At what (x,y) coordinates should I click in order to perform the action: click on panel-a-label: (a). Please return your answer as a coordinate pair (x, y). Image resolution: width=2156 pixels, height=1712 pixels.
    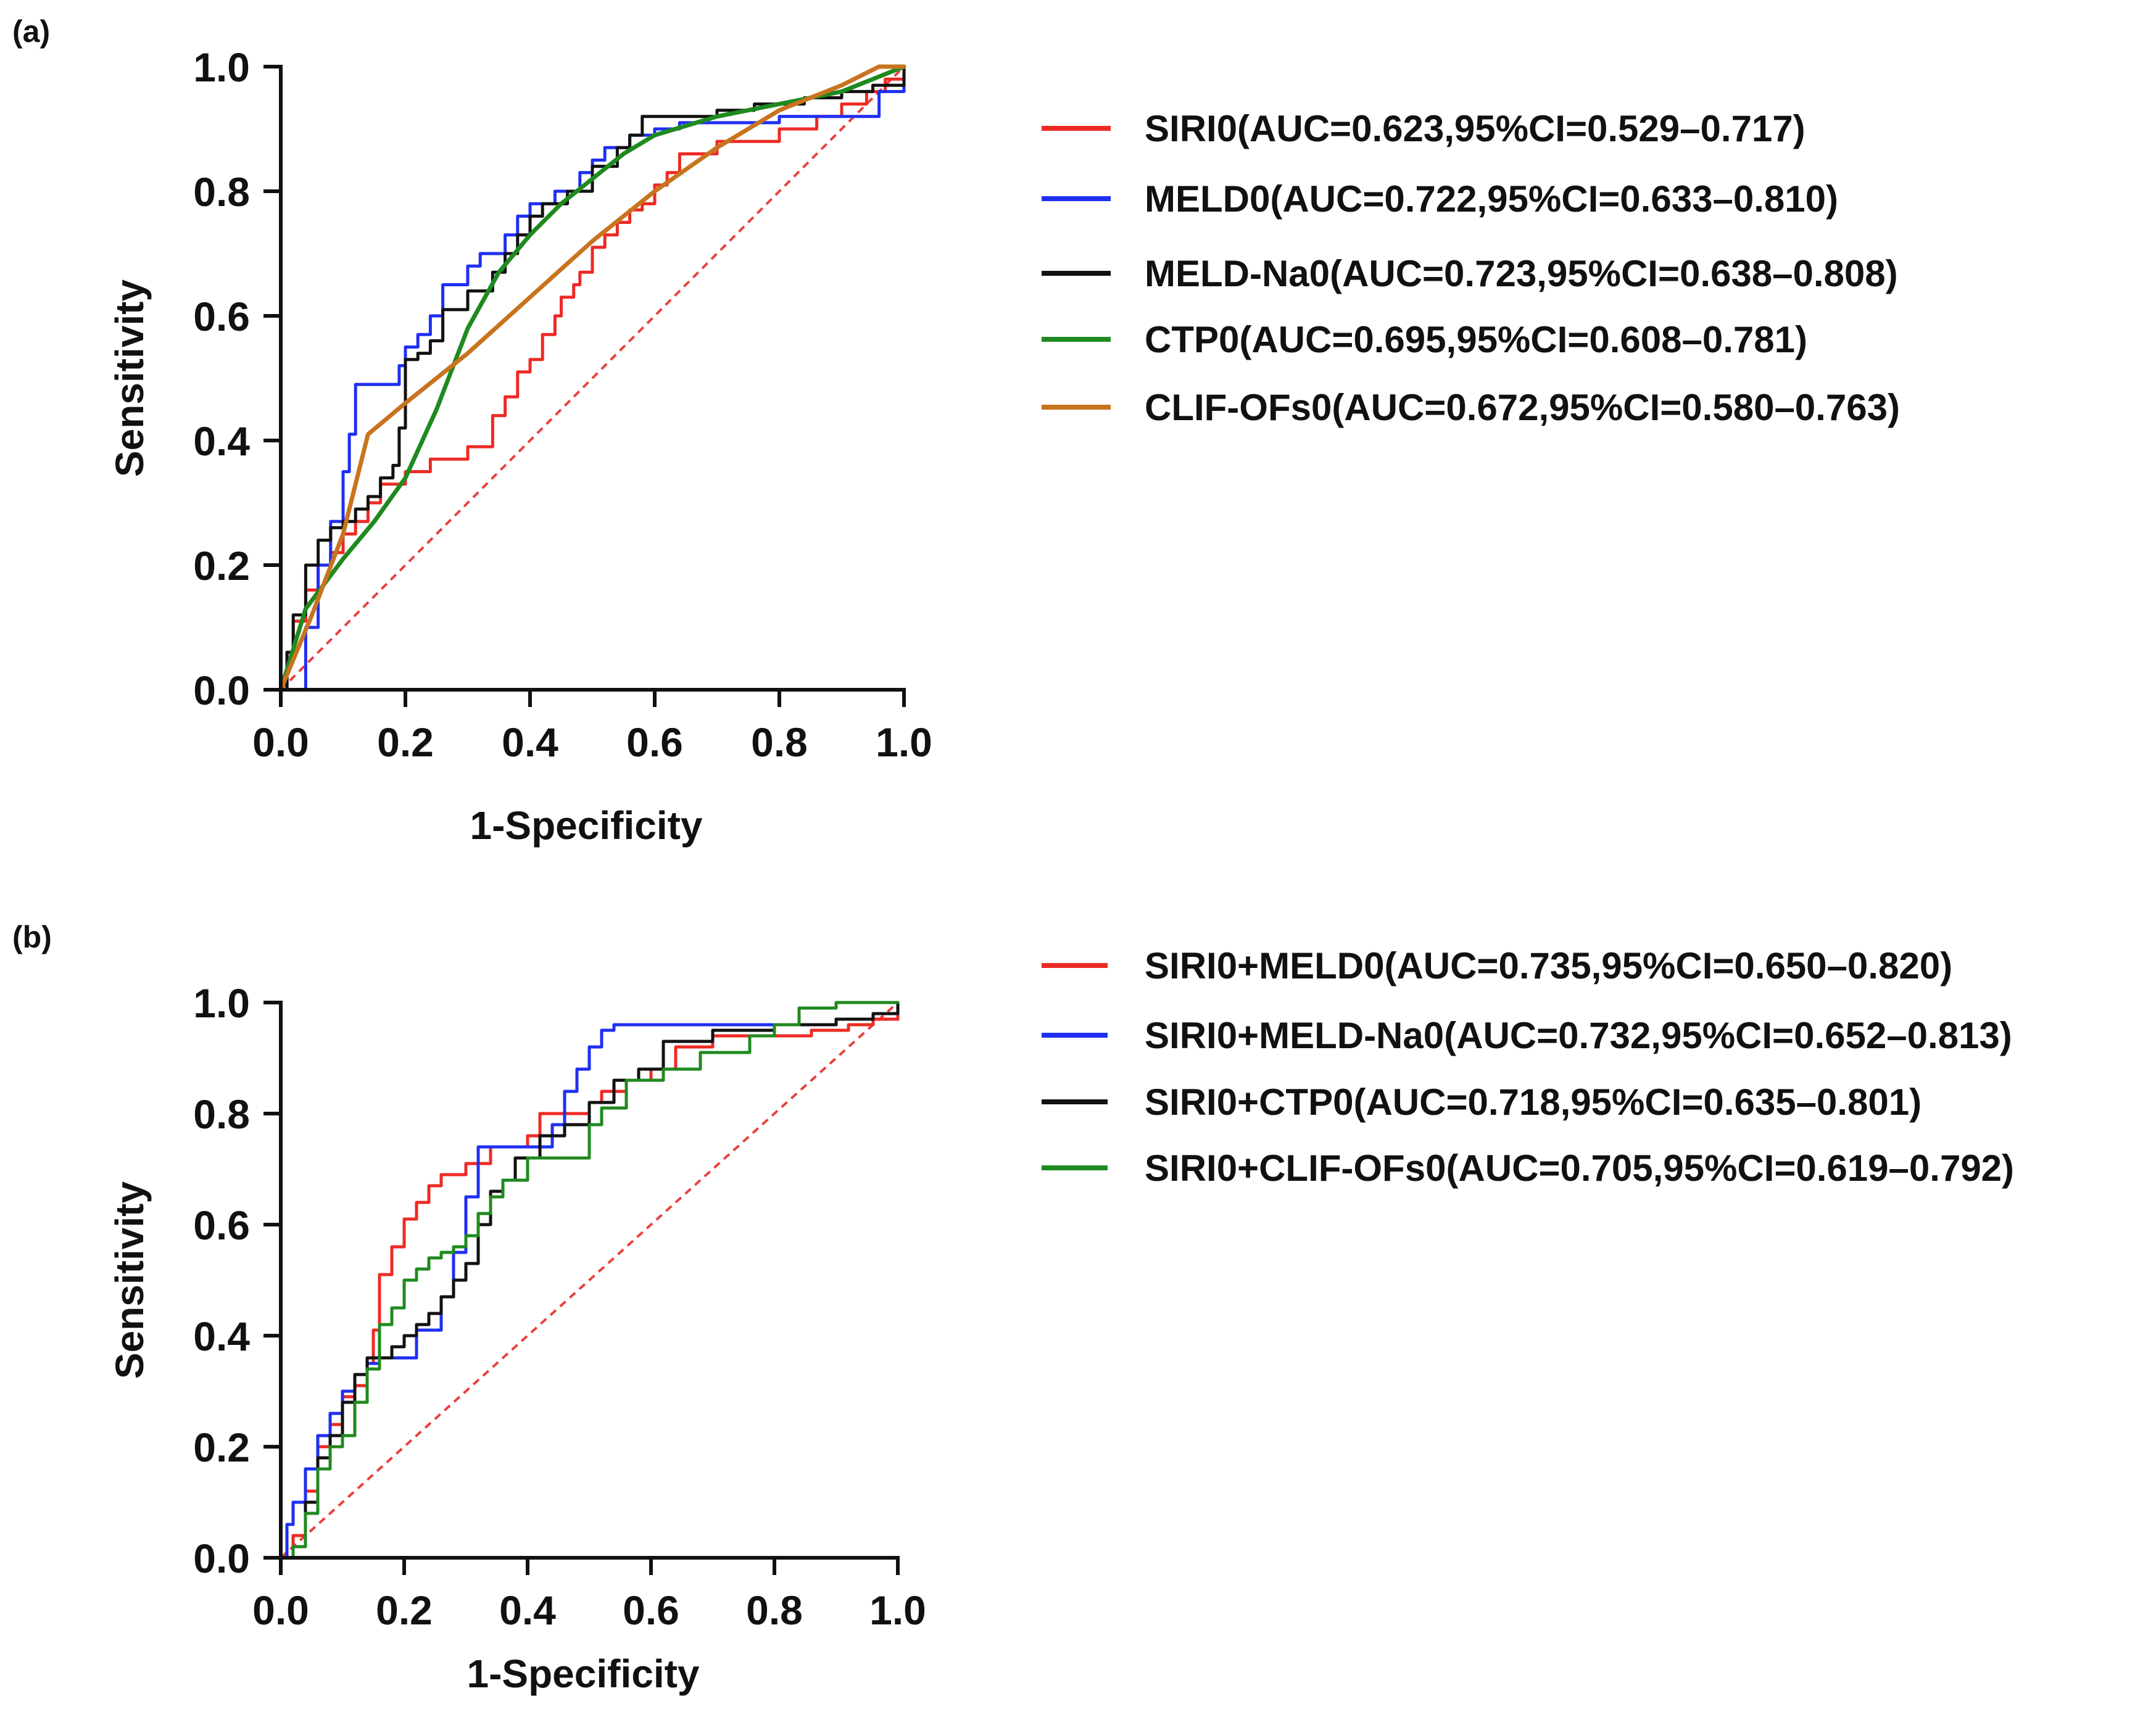
    Looking at the image, I should click on (31, 31).